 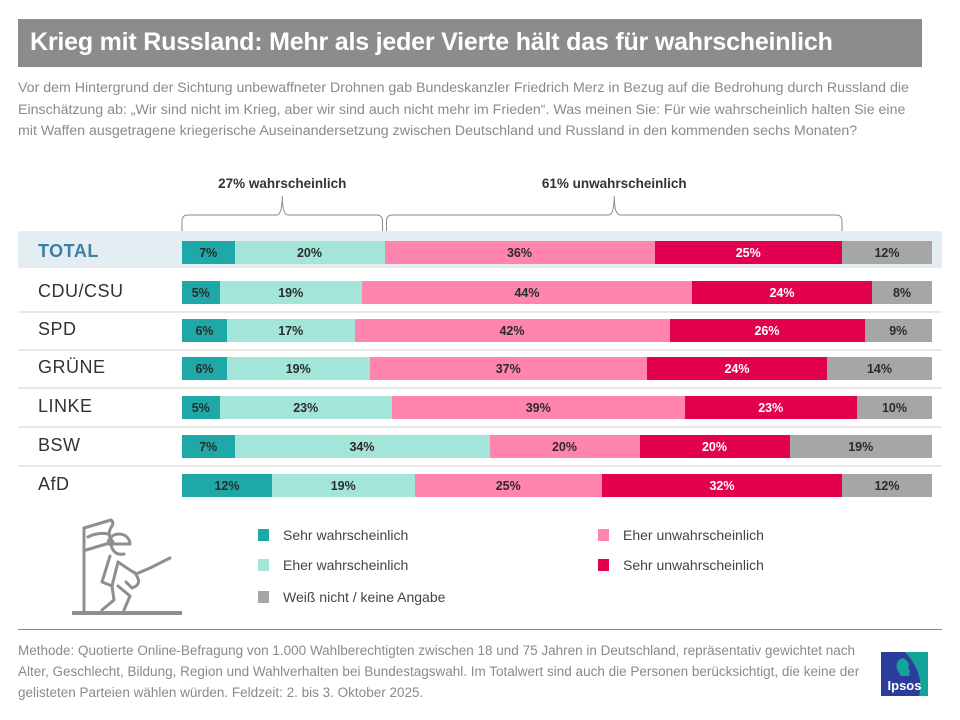 I want to click on category-label-spd: SPD, so click(x=57, y=329).